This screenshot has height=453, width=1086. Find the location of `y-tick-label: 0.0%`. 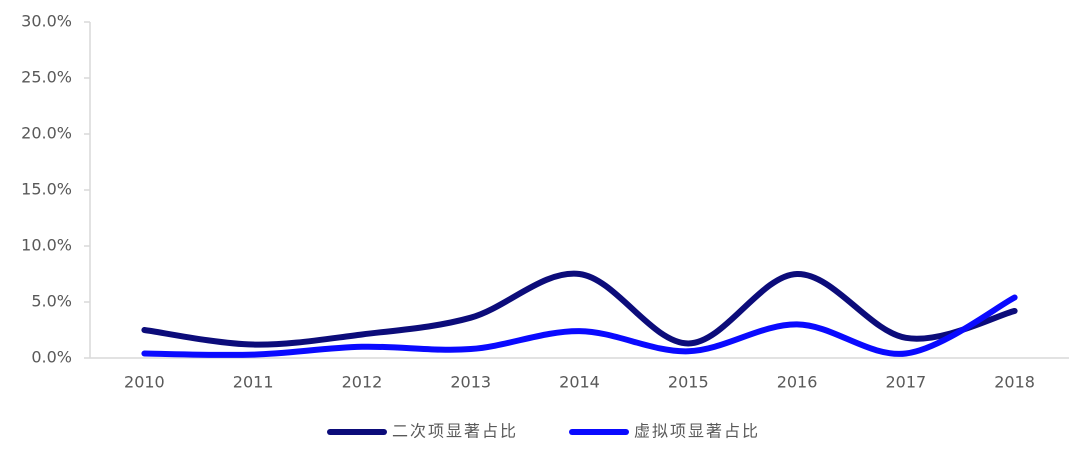

y-tick-label: 0.0% is located at coordinates (51, 357).